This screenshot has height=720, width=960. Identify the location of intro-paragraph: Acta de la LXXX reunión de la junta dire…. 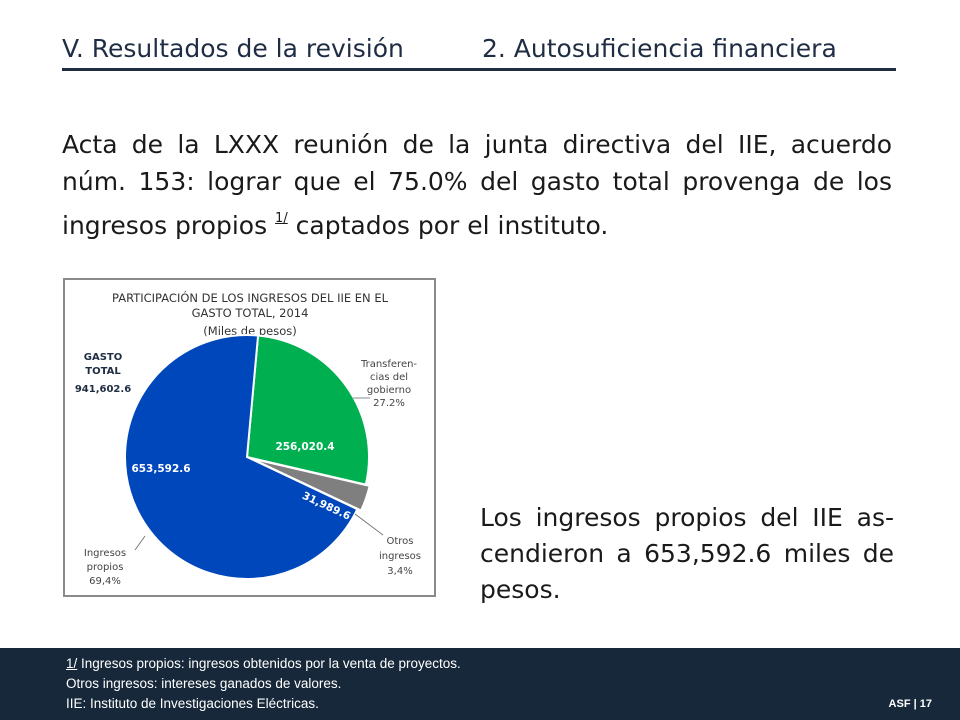
(477, 185).